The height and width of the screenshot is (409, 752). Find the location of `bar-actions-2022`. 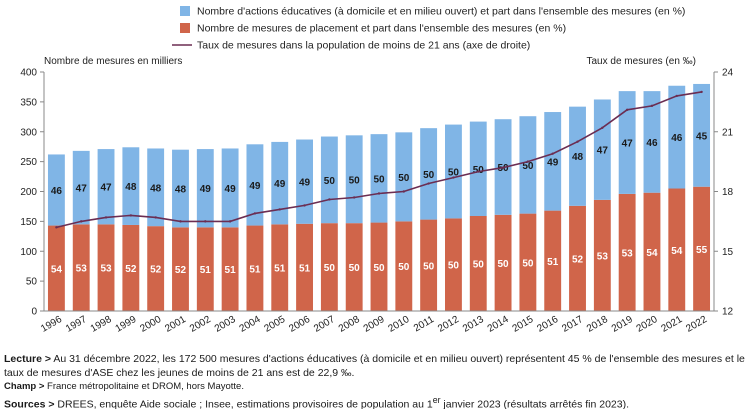

bar-actions-2022 is located at coordinates (702, 135).